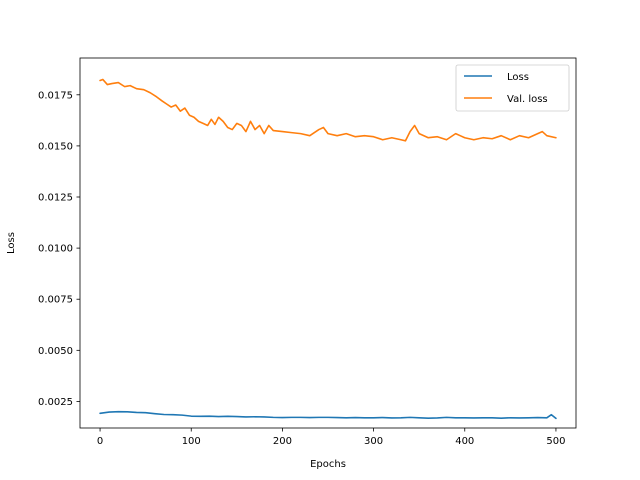  Describe the element at coordinates (55, 146) in the screenshot. I see `y-tick-label: 0.0150` at that location.